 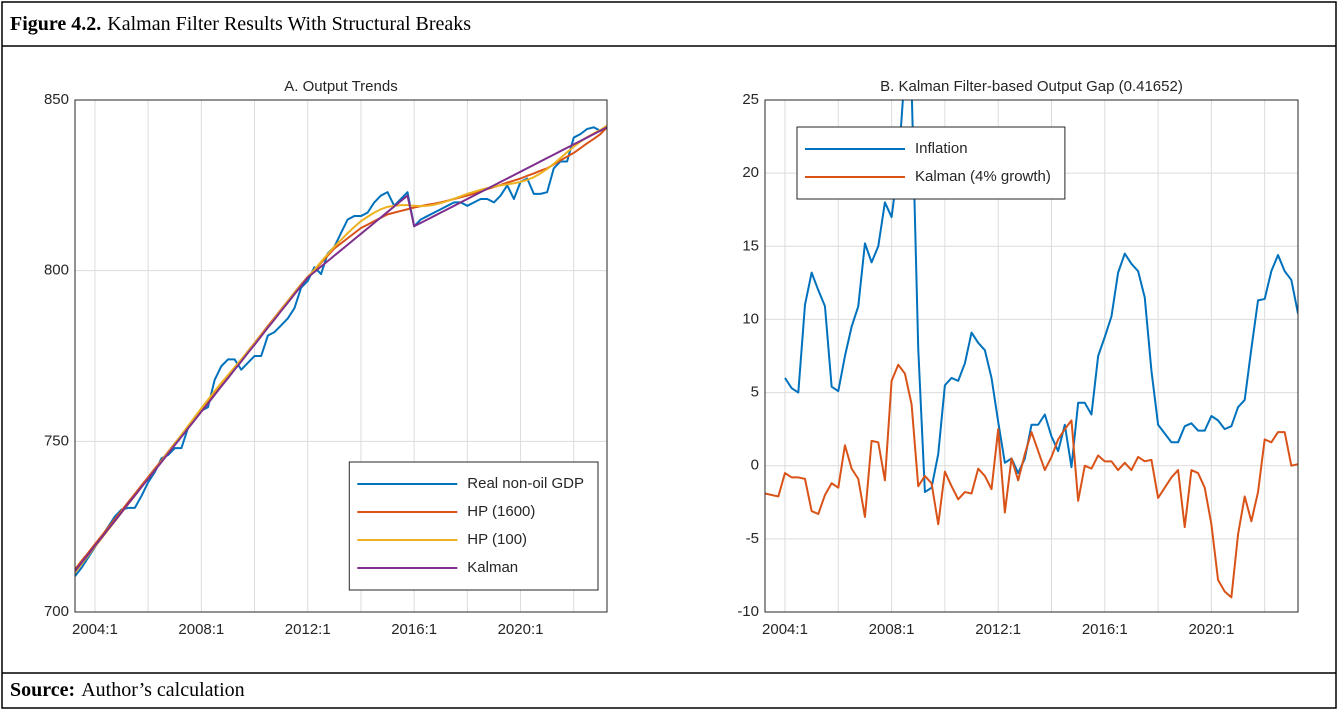 I want to click on legend: Inflation Kalman (4% growth), so click(x=931, y=163).